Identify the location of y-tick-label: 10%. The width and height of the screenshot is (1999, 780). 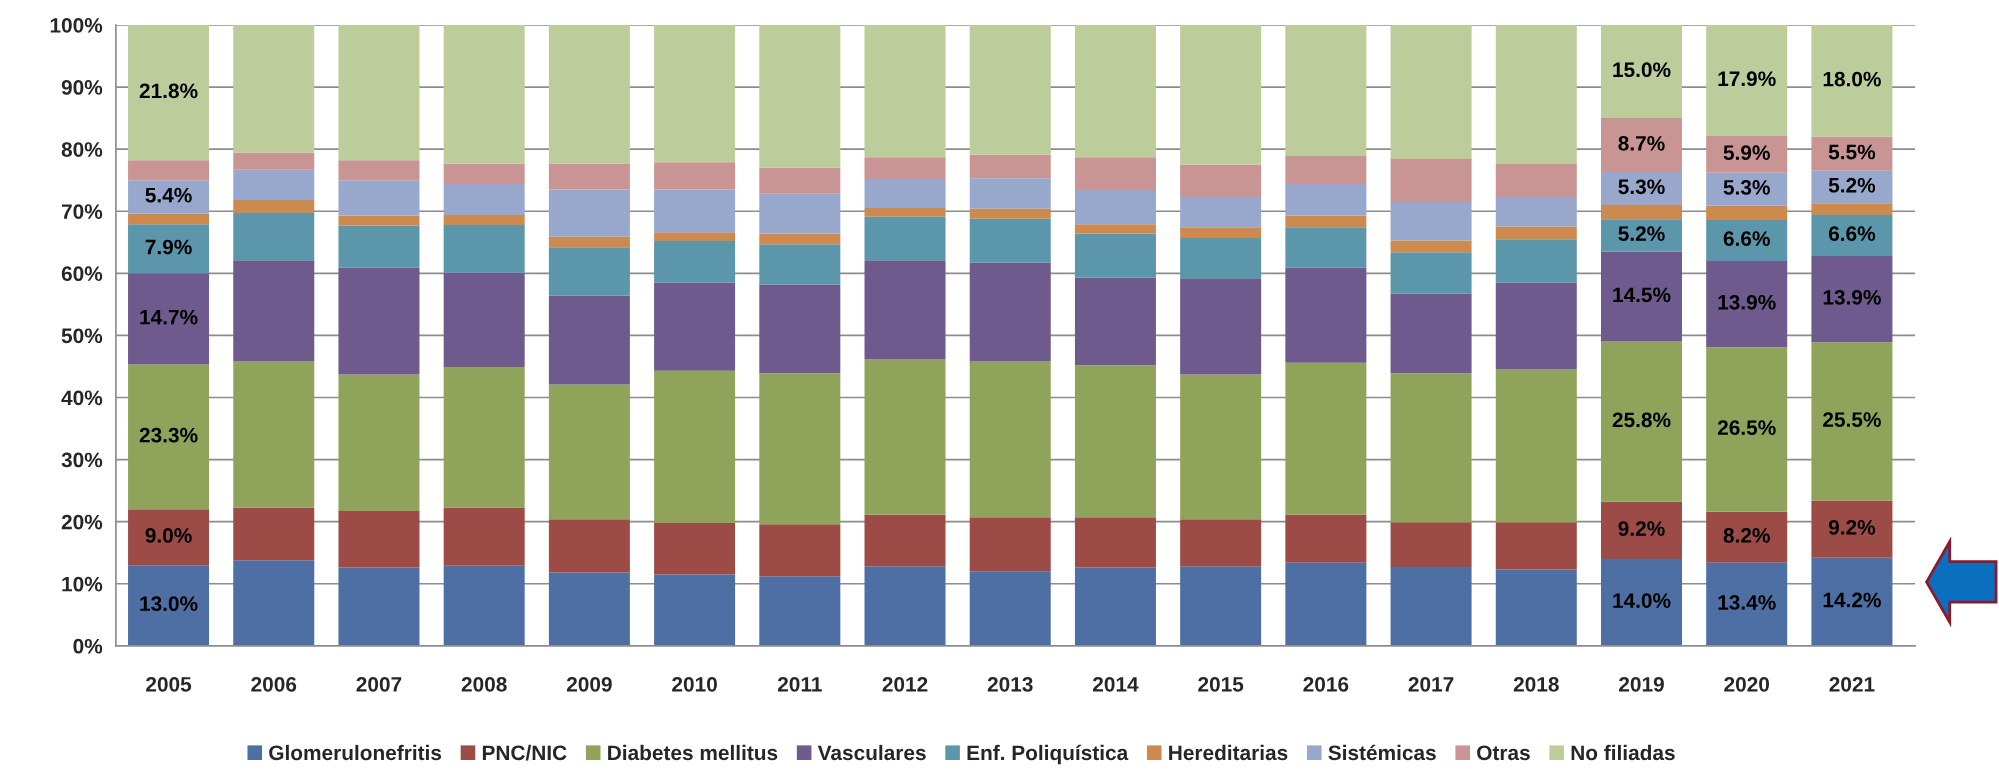
(82, 584).